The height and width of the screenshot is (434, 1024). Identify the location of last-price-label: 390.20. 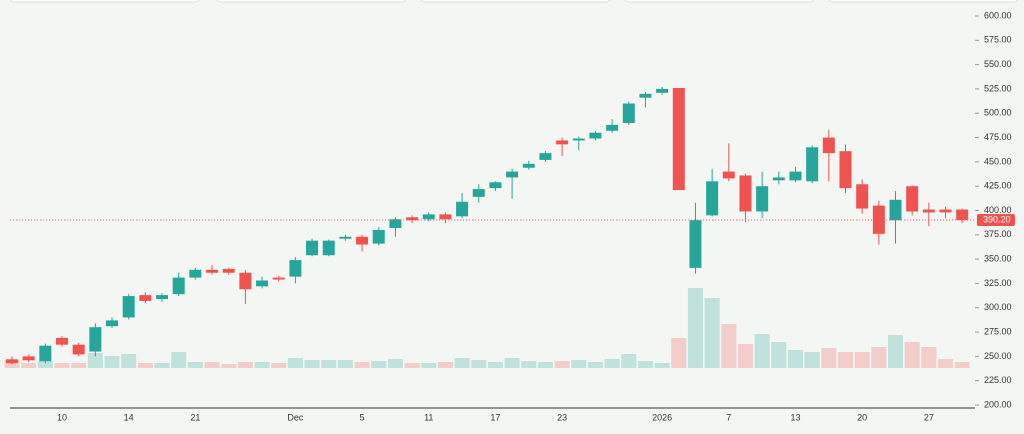
(997, 219).